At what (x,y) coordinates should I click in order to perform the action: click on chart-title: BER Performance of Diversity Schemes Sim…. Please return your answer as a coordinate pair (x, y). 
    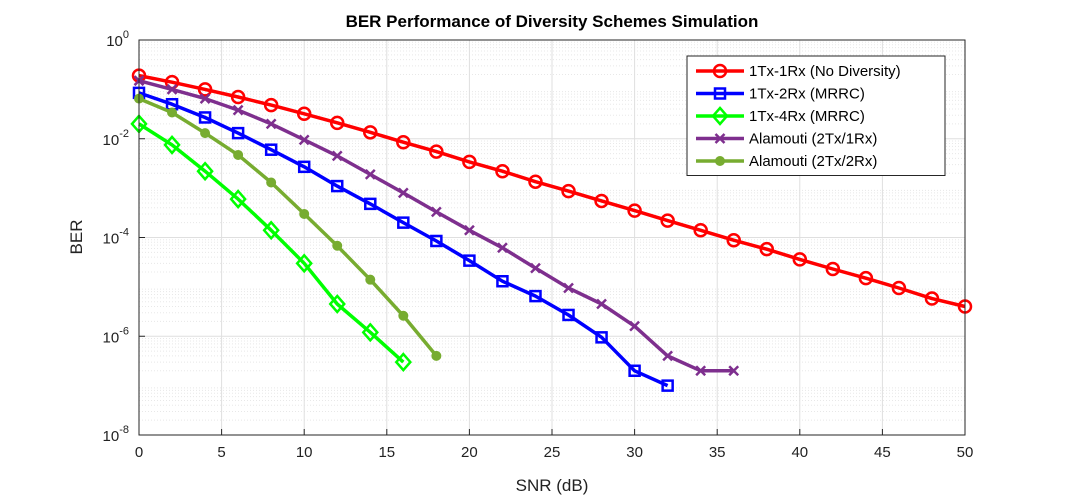
    Looking at the image, I should click on (552, 21).